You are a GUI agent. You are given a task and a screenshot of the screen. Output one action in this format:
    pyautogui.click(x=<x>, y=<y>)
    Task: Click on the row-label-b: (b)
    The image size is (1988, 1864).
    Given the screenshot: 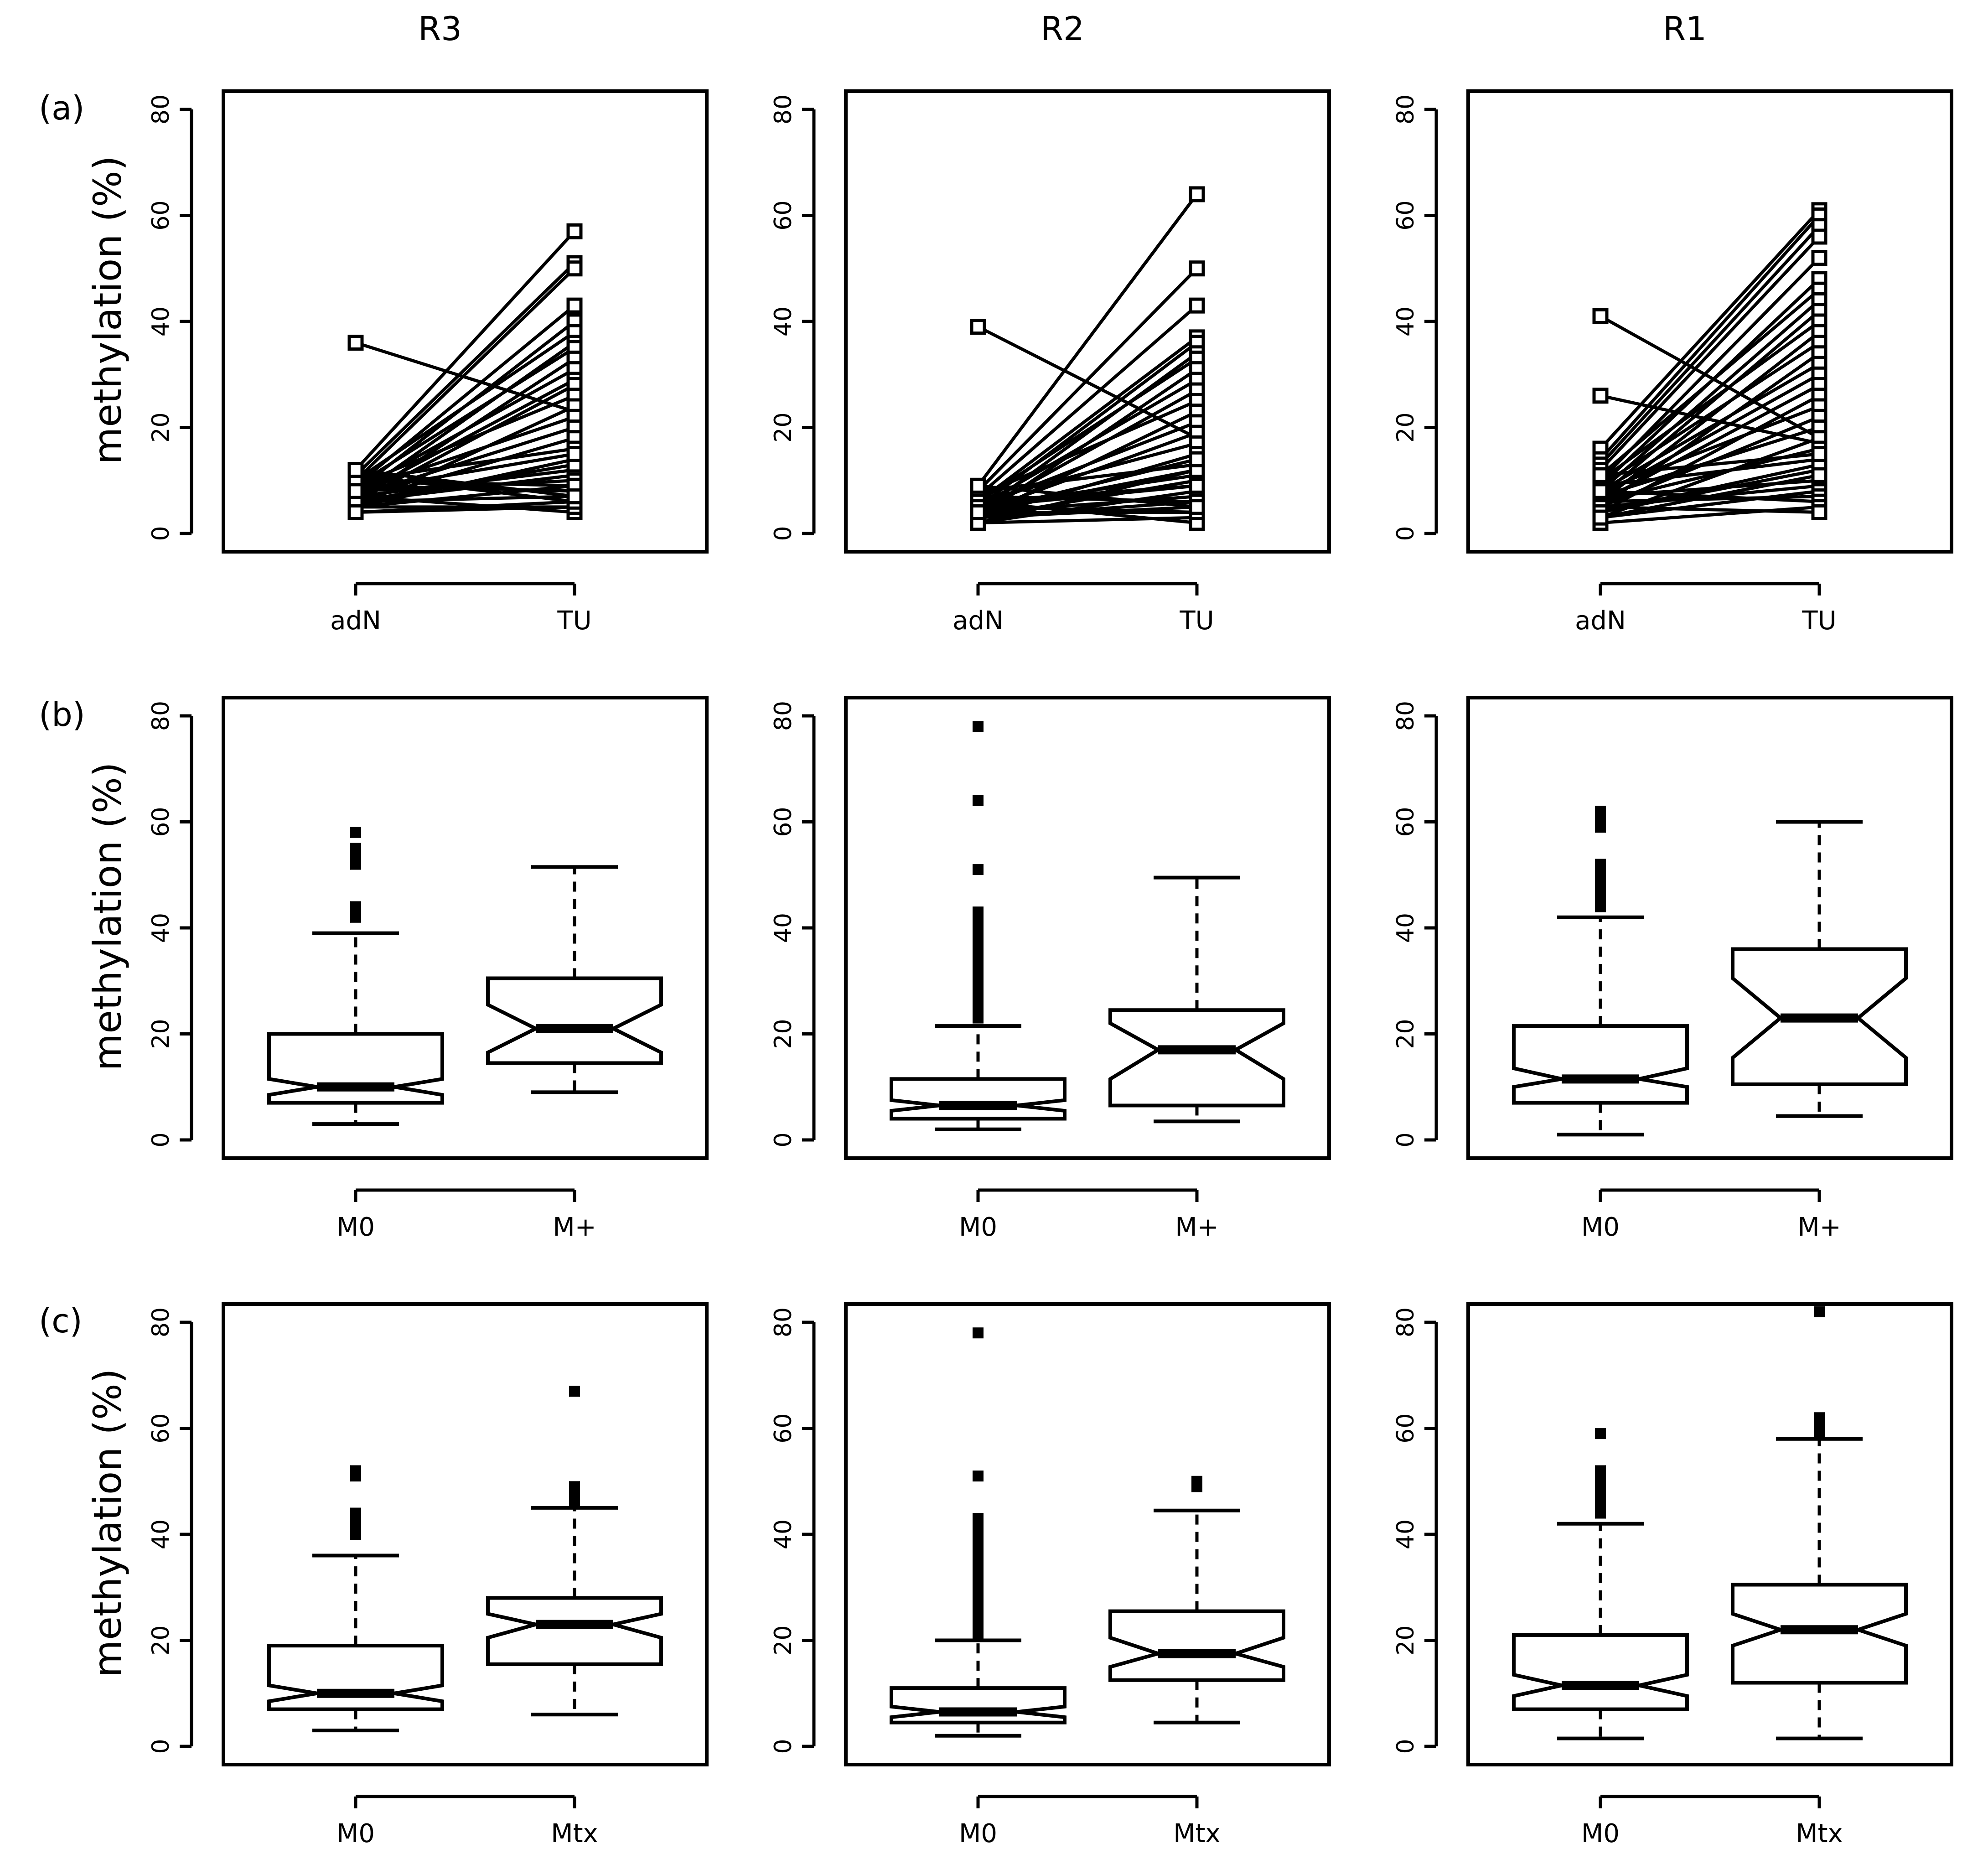 What is the action you would take?
    pyautogui.click(x=62, y=714)
    